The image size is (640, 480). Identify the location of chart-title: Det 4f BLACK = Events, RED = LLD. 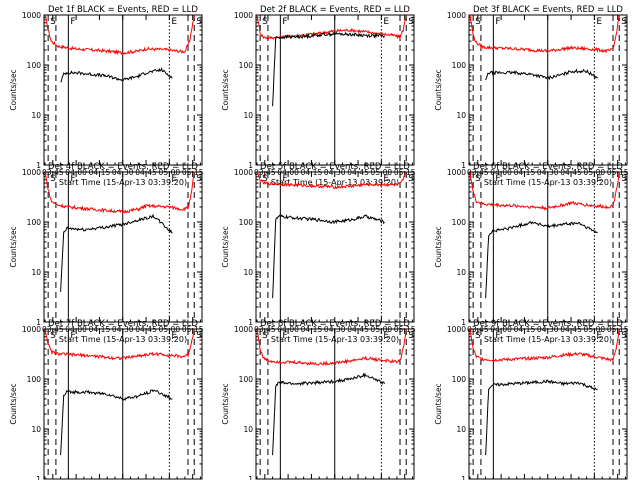
(123, 167).